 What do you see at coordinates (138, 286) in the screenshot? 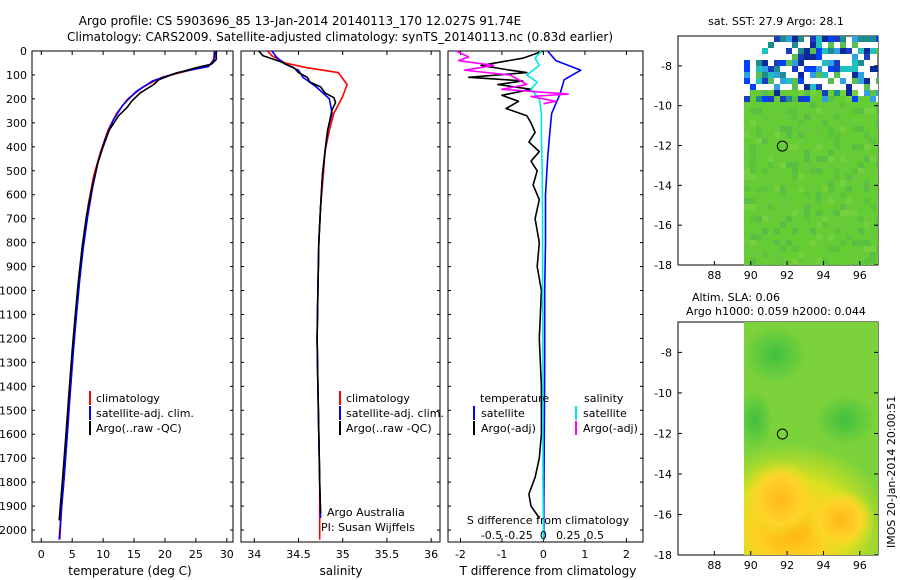
I see `series-line-argo-raw-qc-` at bounding box center [138, 286].